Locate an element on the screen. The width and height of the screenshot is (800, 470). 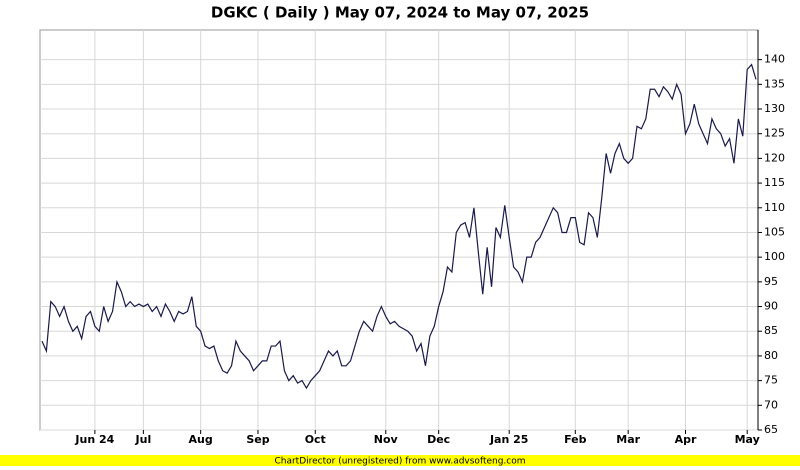
y-tick-label: 75 is located at coordinates (771, 380).